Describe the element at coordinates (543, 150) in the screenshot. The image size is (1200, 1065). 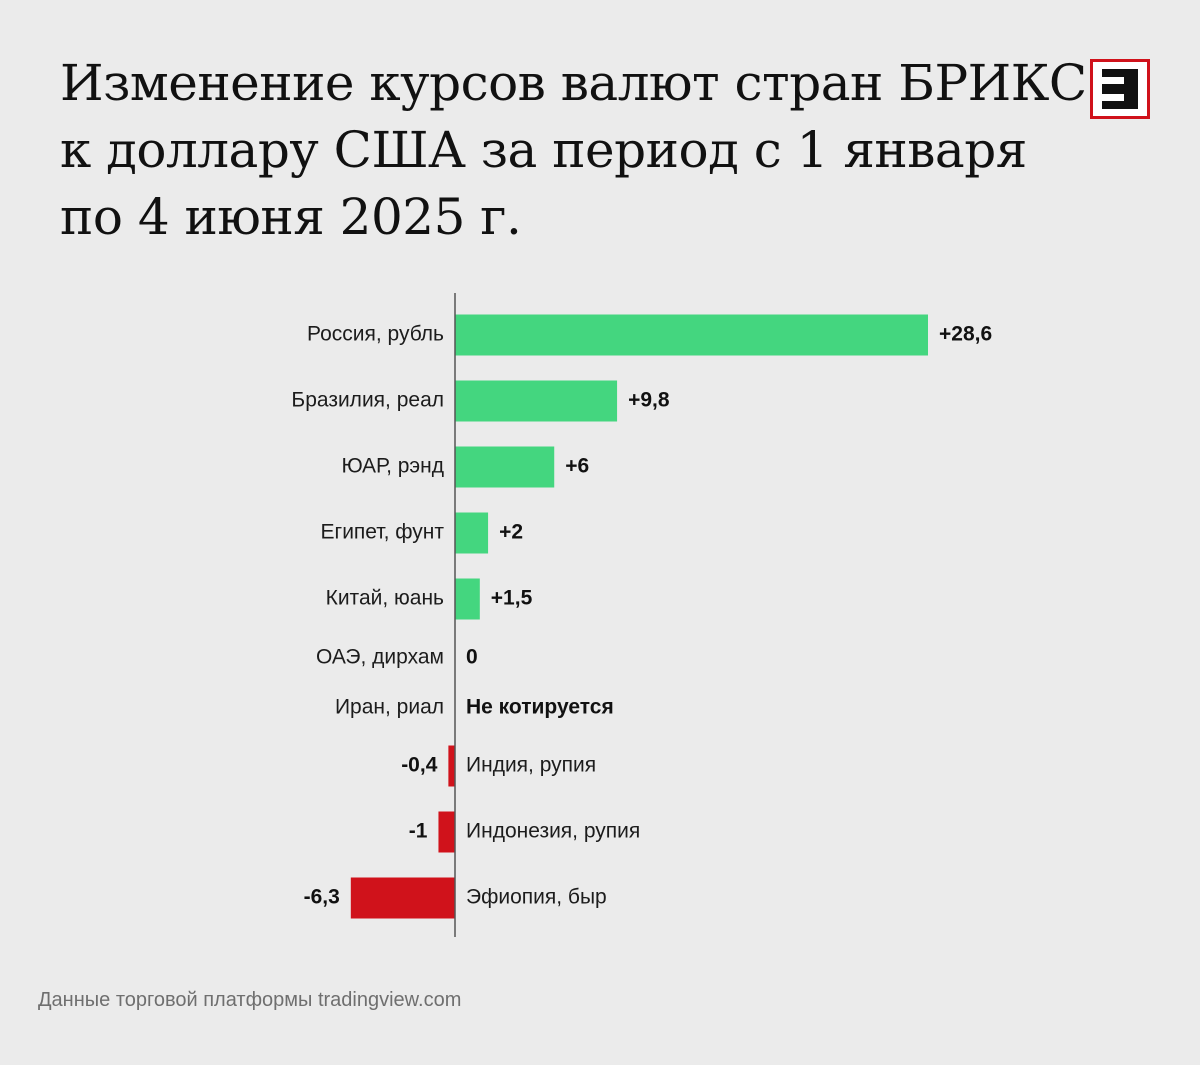
I see `title-line-2: к доллару США за период с 1 января` at that location.